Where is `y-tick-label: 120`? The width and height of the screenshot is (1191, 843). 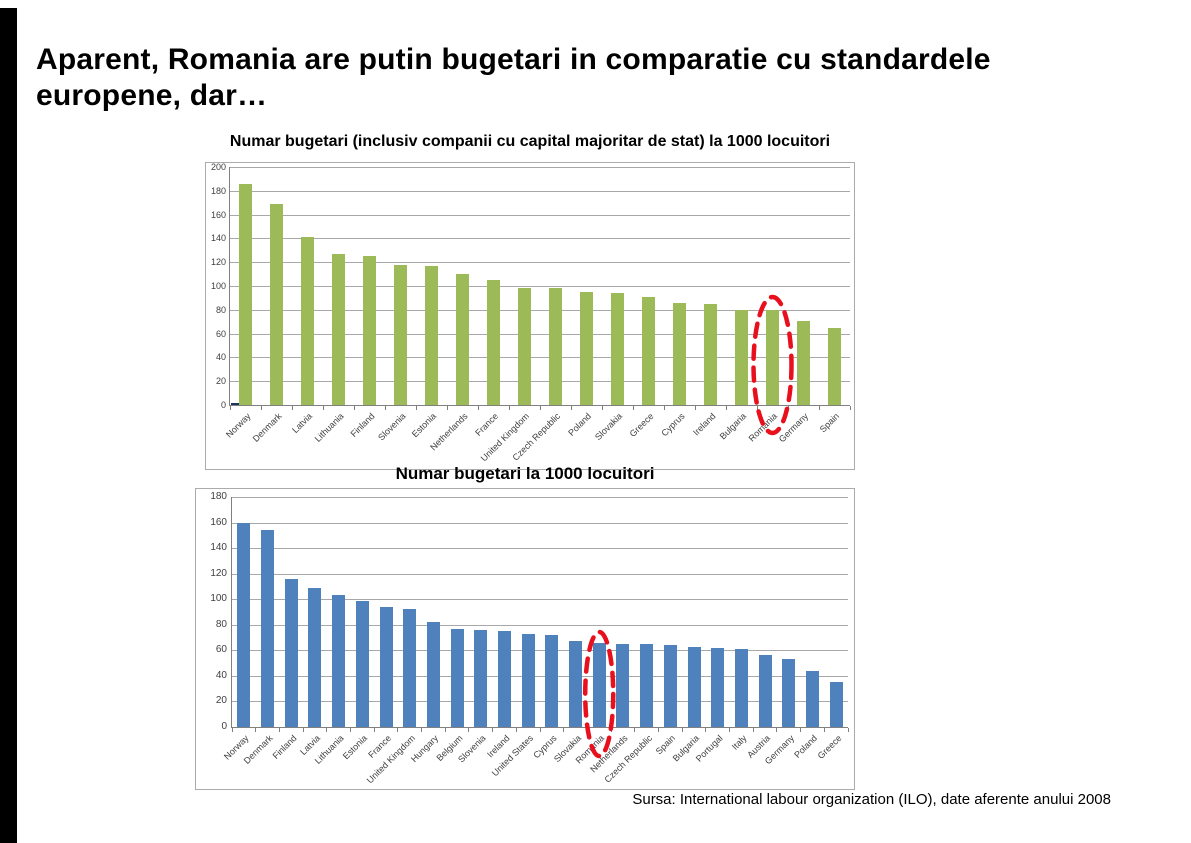
y-tick-label: 120 is located at coordinates (218, 262).